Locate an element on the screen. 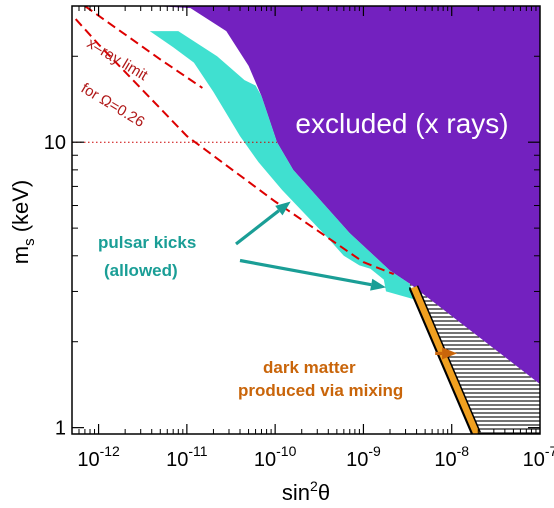 The width and height of the screenshot is (554, 508). x-tick-label: 10⁻⁸ is located at coordinates (451, 457).